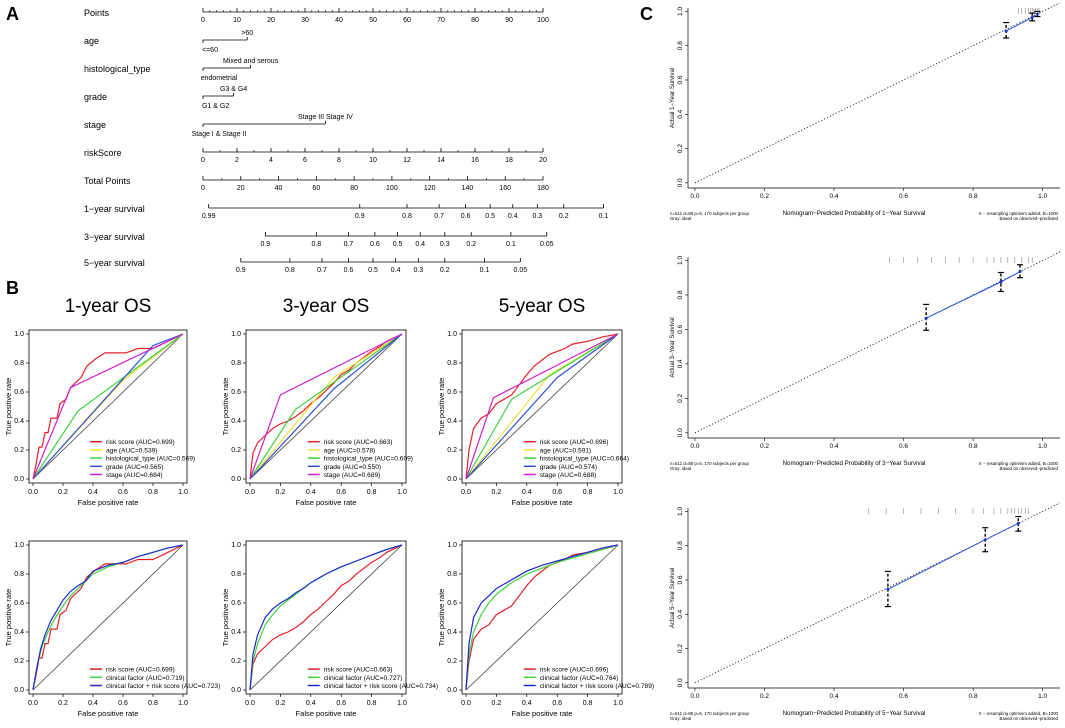  I want to click on roc-x-tick-label: 0.0, so click(466, 492).